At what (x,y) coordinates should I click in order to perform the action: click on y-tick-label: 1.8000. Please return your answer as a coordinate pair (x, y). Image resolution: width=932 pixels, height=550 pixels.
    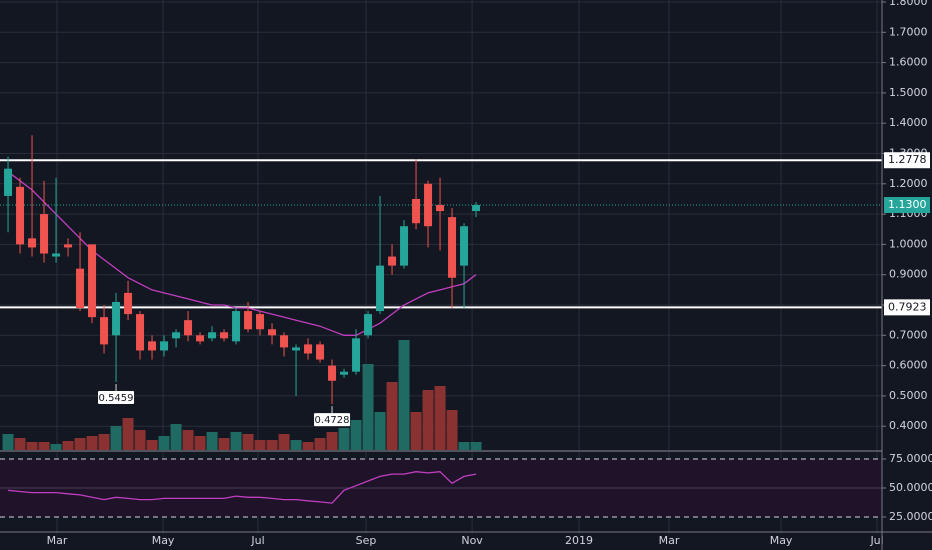
    Looking at the image, I should click on (908, 4).